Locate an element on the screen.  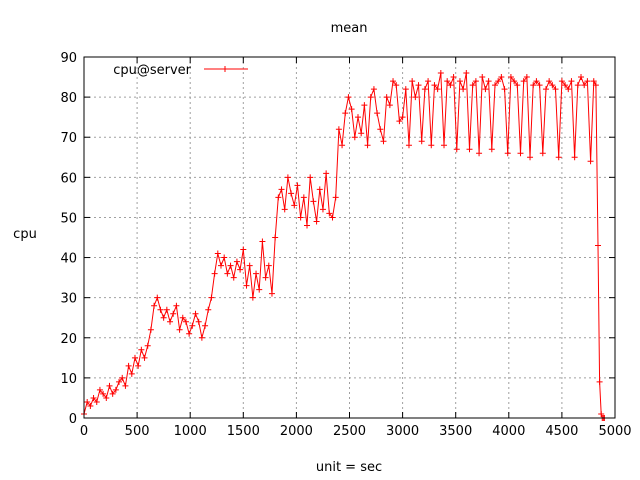
y-tick-label: 0 is located at coordinates (73, 419).